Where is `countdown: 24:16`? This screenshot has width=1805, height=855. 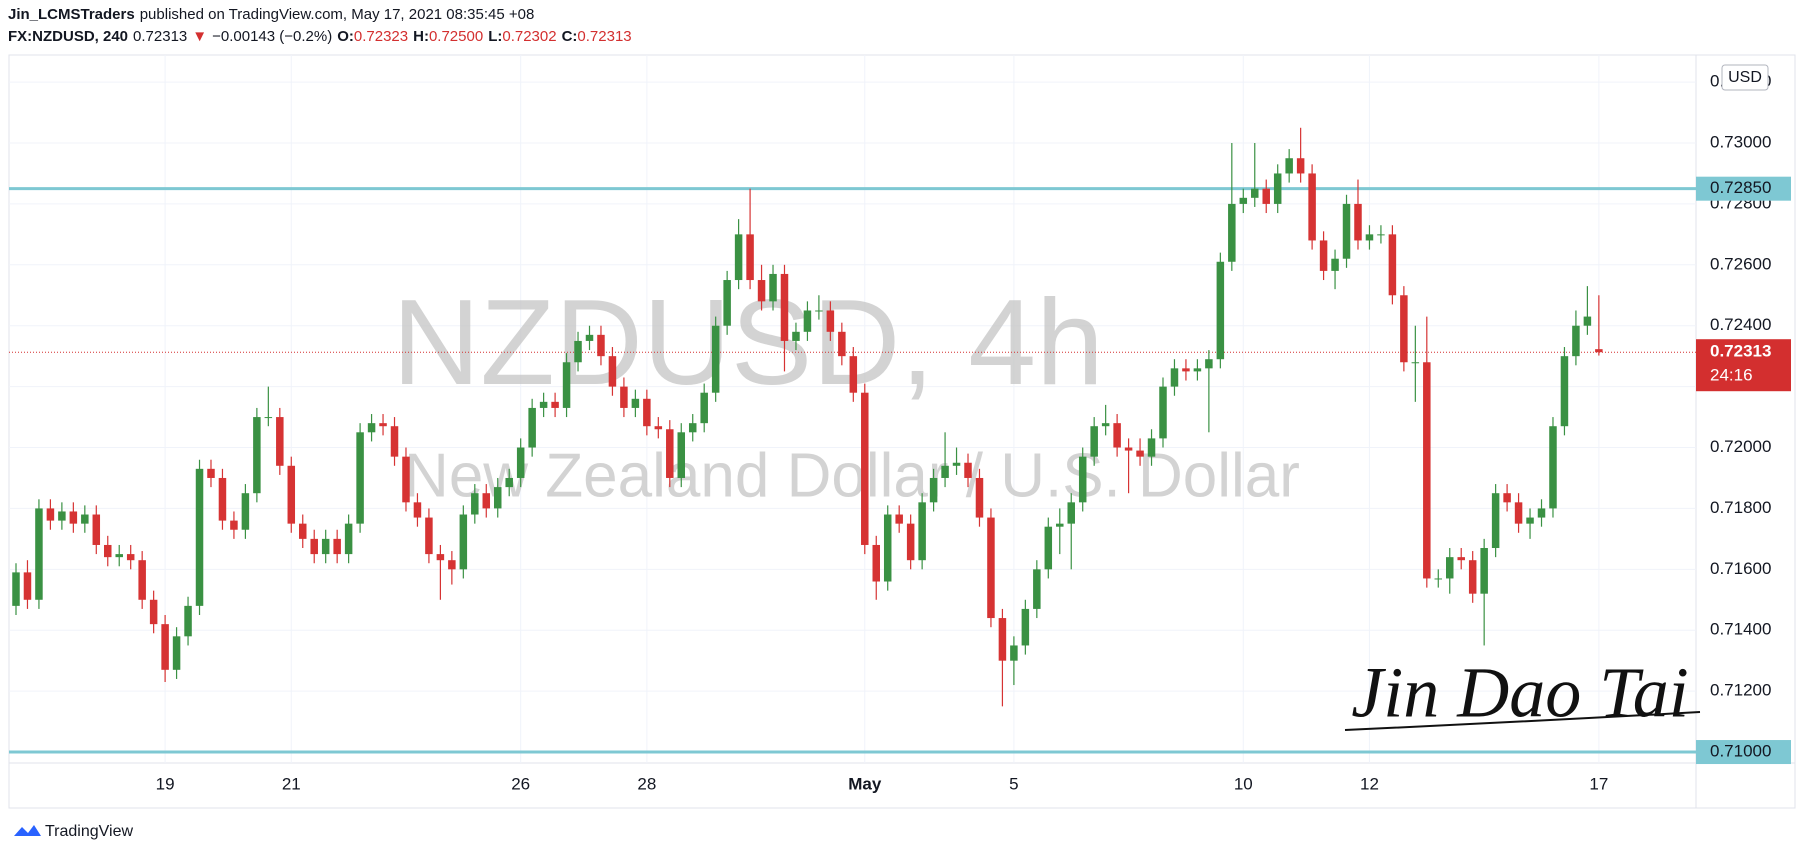 countdown: 24:16 is located at coordinates (1731, 375).